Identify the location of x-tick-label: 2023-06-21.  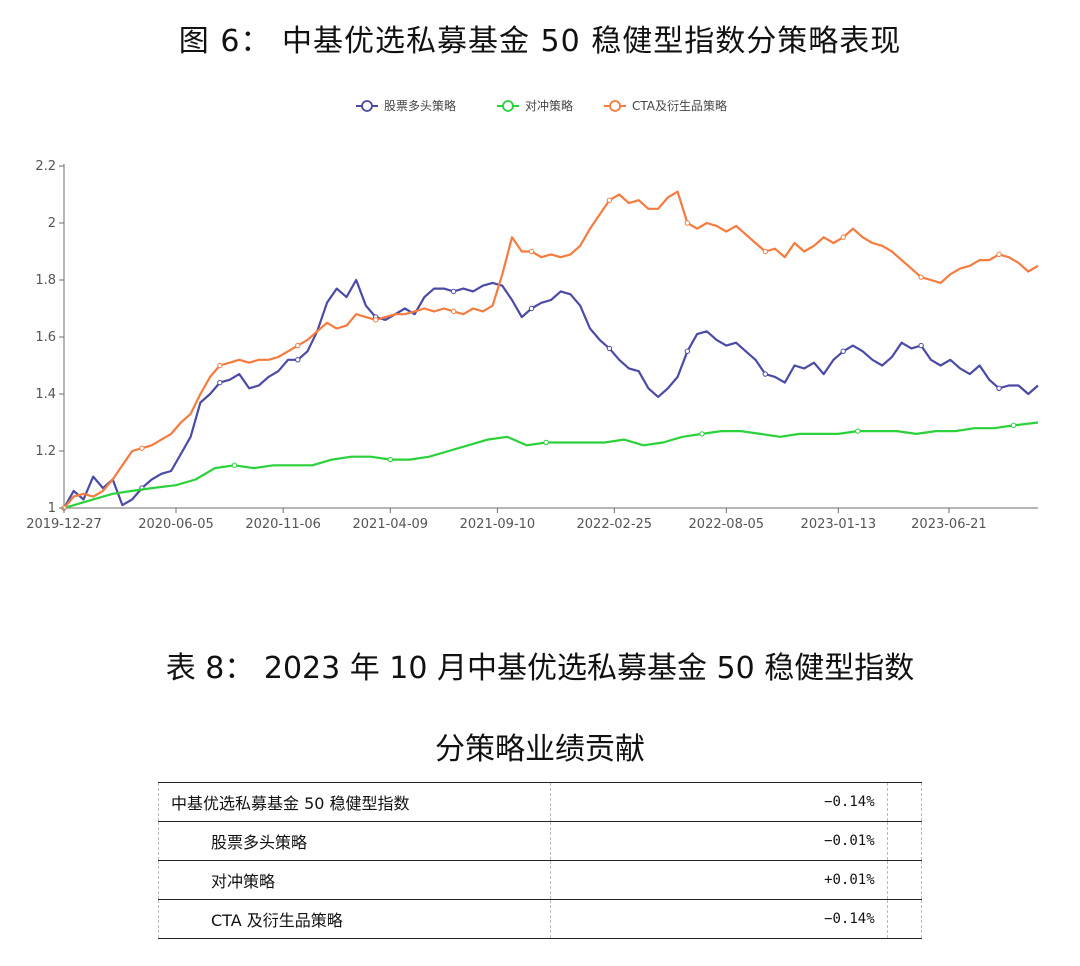
(949, 524).